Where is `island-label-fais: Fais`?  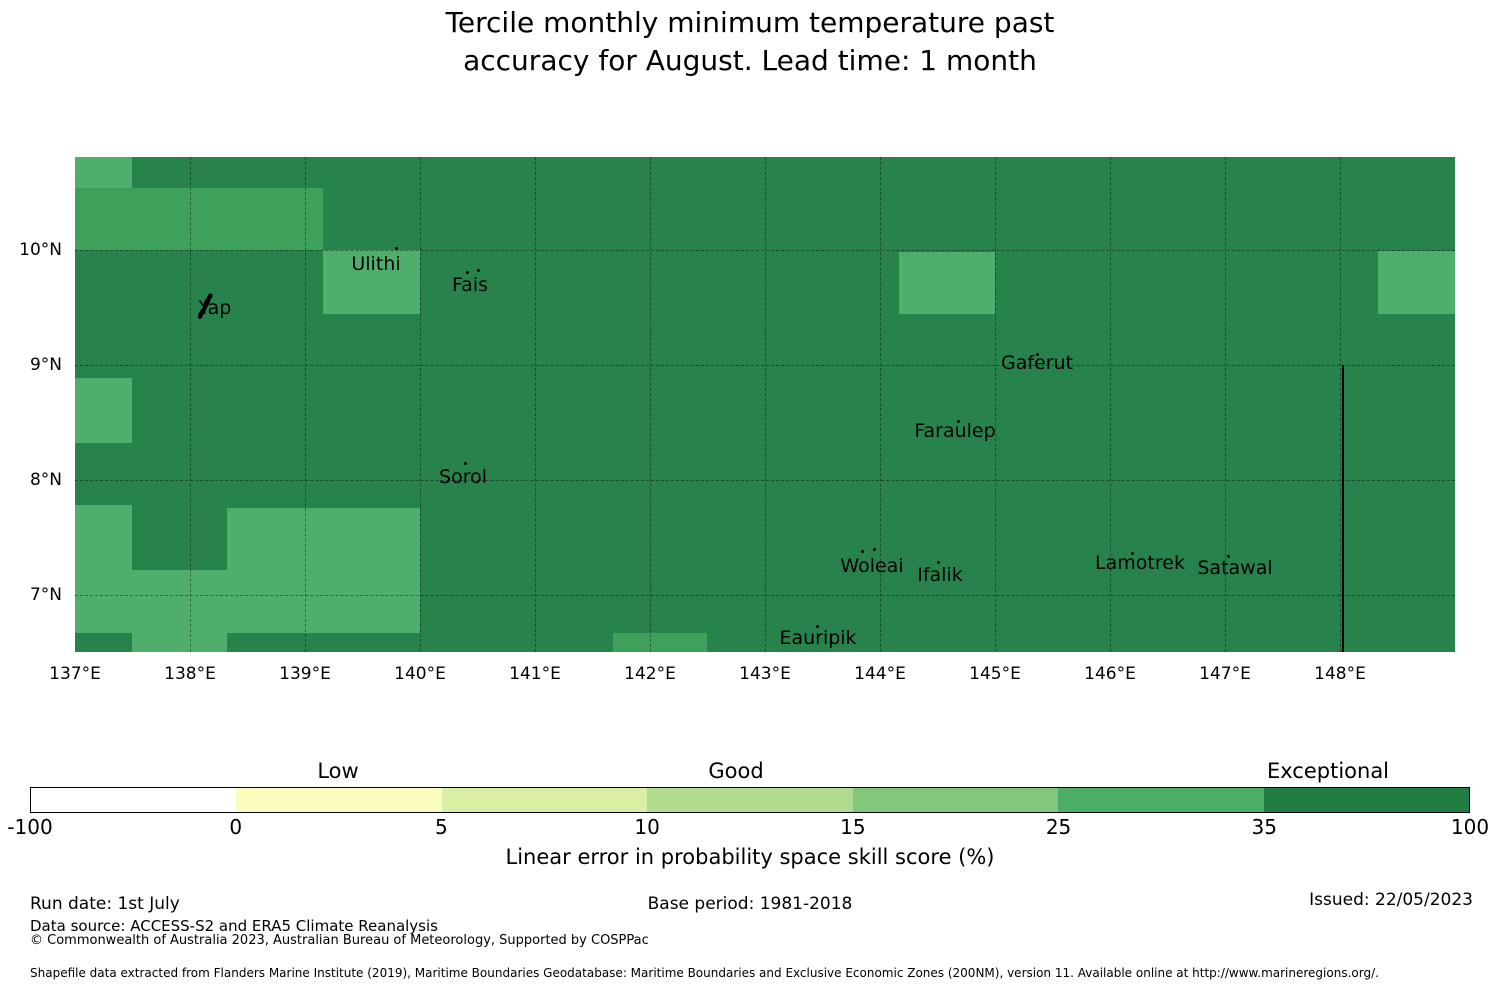 island-label-fais: Fais is located at coordinates (470, 285).